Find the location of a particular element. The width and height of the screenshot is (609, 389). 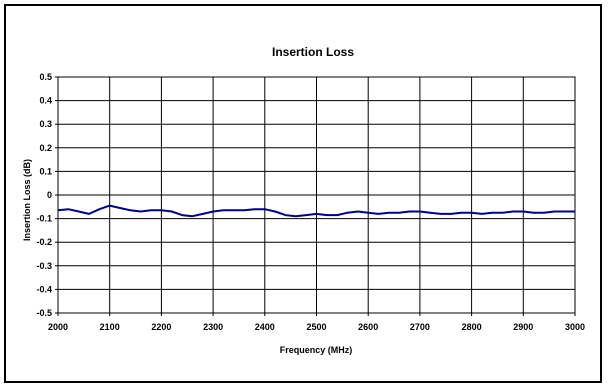

y-tick-label: -0.3 is located at coordinates (44, 266).